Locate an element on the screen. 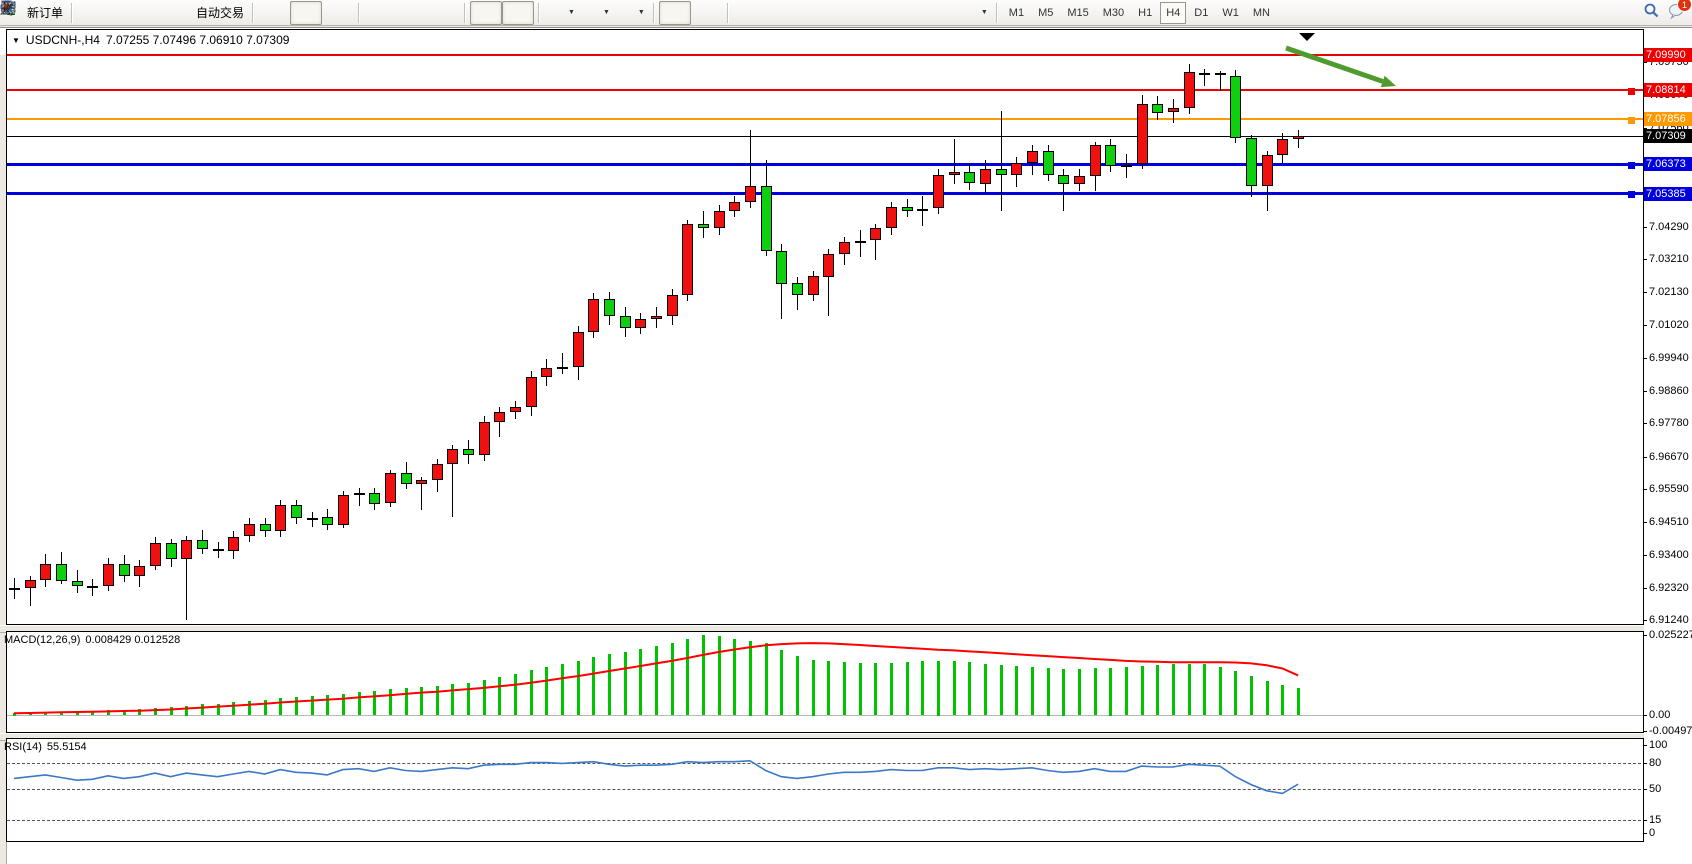 The width and height of the screenshot is (1692, 864). tile-windows-button is located at coordinates (230, 13).